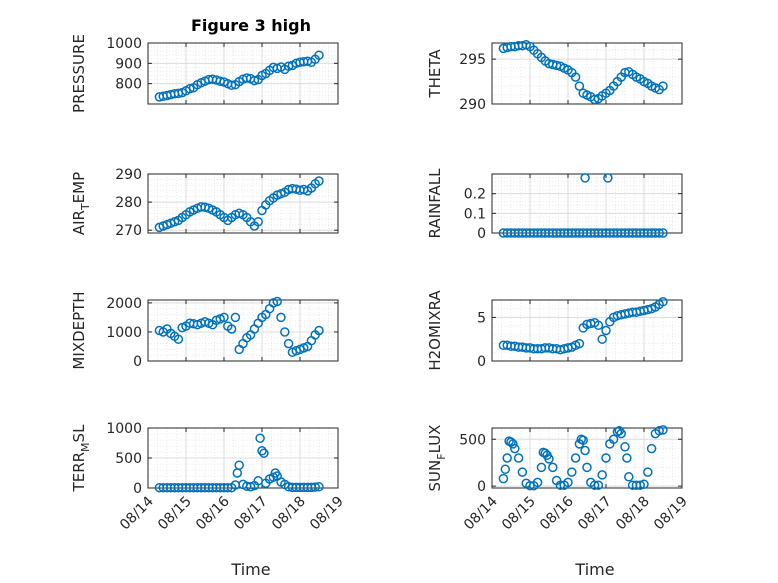  Describe the element at coordinates (435, 203) in the screenshot. I see `y-axis-label-text: RAINFALL` at that location.